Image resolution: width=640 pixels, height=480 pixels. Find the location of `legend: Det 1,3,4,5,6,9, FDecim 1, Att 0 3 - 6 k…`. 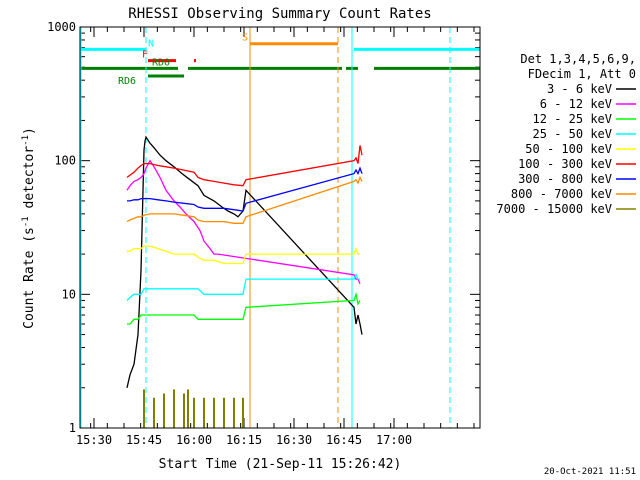

legend: Det 1,3,4,5,6,9, FDecim 1, Att 0 3 - 6 k… is located at coordinates (566, 134).